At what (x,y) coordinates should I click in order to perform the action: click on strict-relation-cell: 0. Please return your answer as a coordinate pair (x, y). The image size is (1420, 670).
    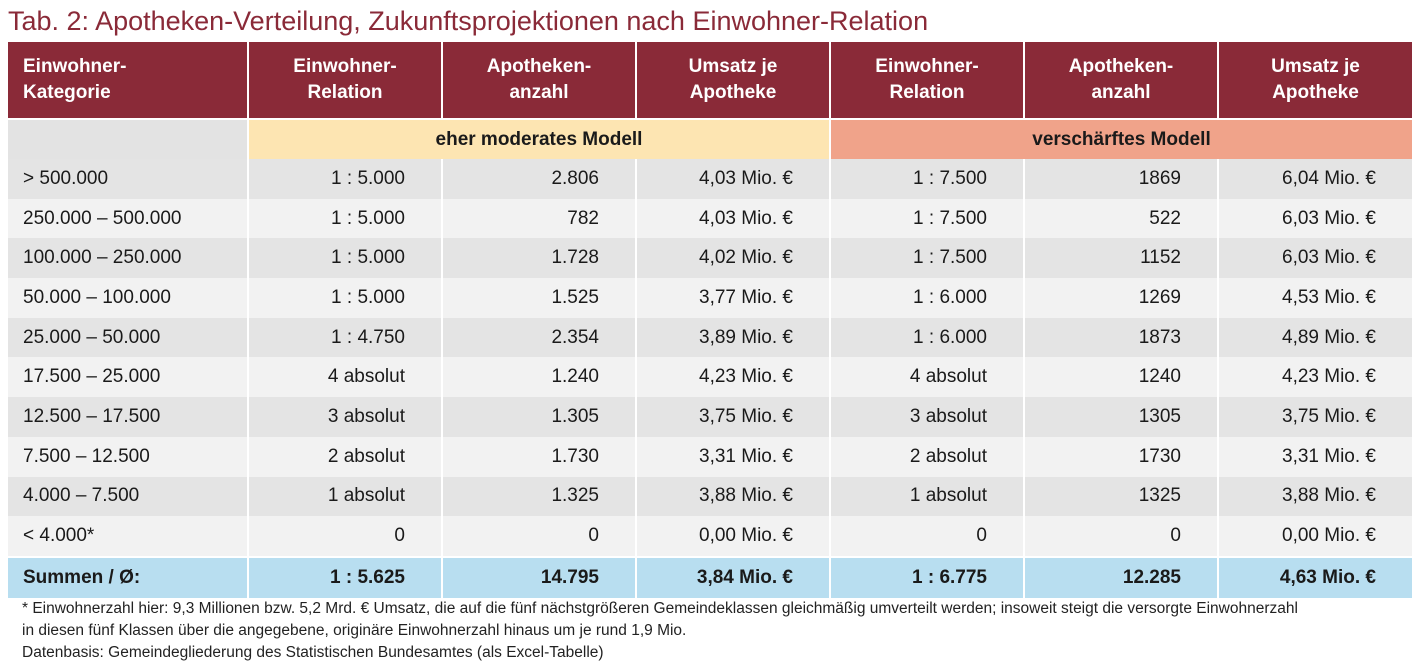
    Looking at the image, I should click on (928, 536).